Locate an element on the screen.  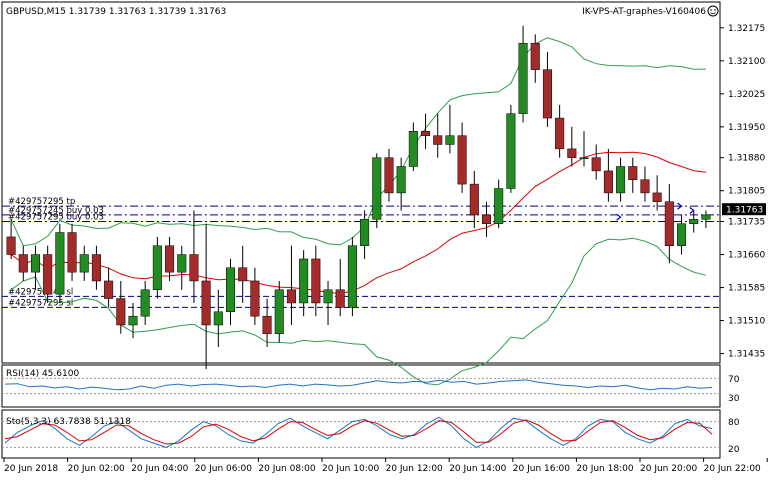
rsi-pane-frame is located at coordinates (361, 386).